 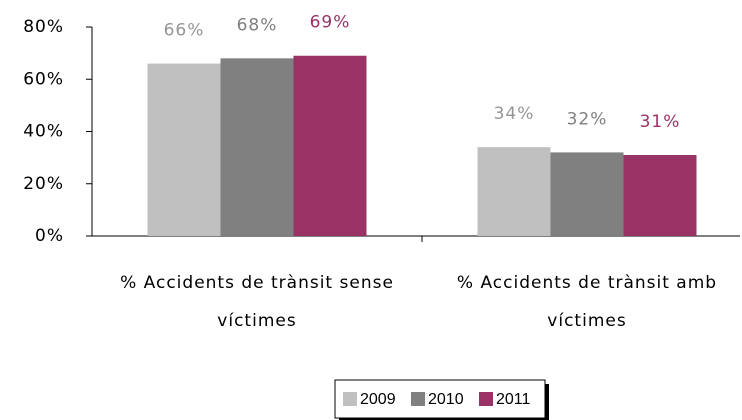 I want to click on y-tick-label: 60%, so click(x=43, y=79).